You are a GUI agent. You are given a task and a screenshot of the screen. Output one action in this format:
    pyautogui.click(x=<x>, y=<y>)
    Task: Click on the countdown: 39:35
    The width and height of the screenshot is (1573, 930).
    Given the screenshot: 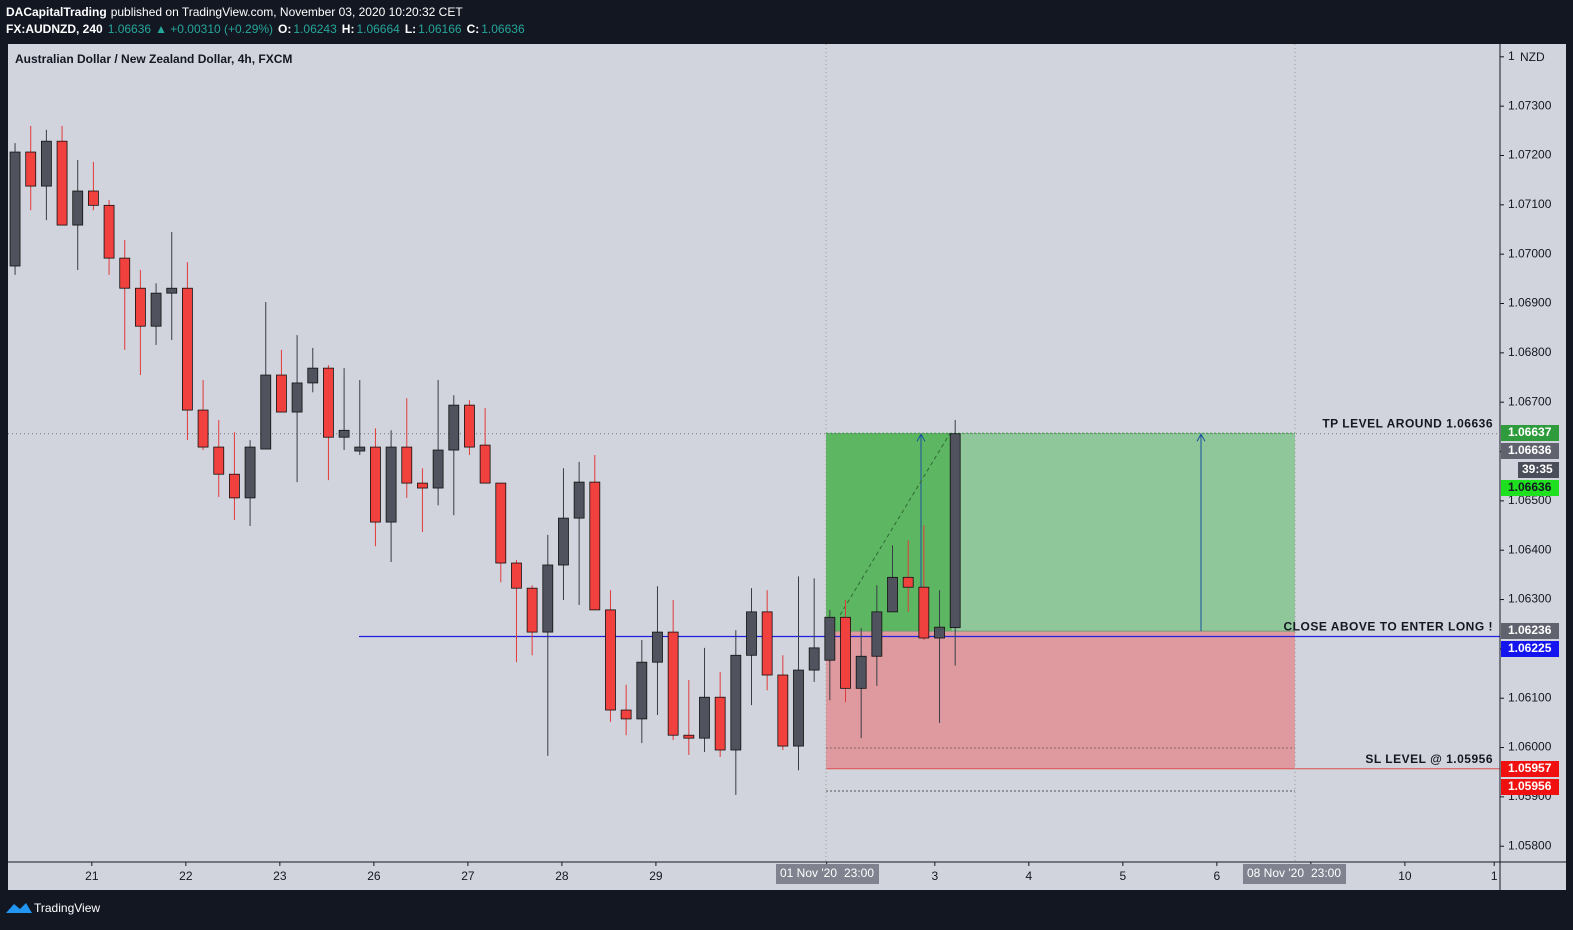 What is the action you would take?
    pyautogui.click(x=1537, y=469)
    